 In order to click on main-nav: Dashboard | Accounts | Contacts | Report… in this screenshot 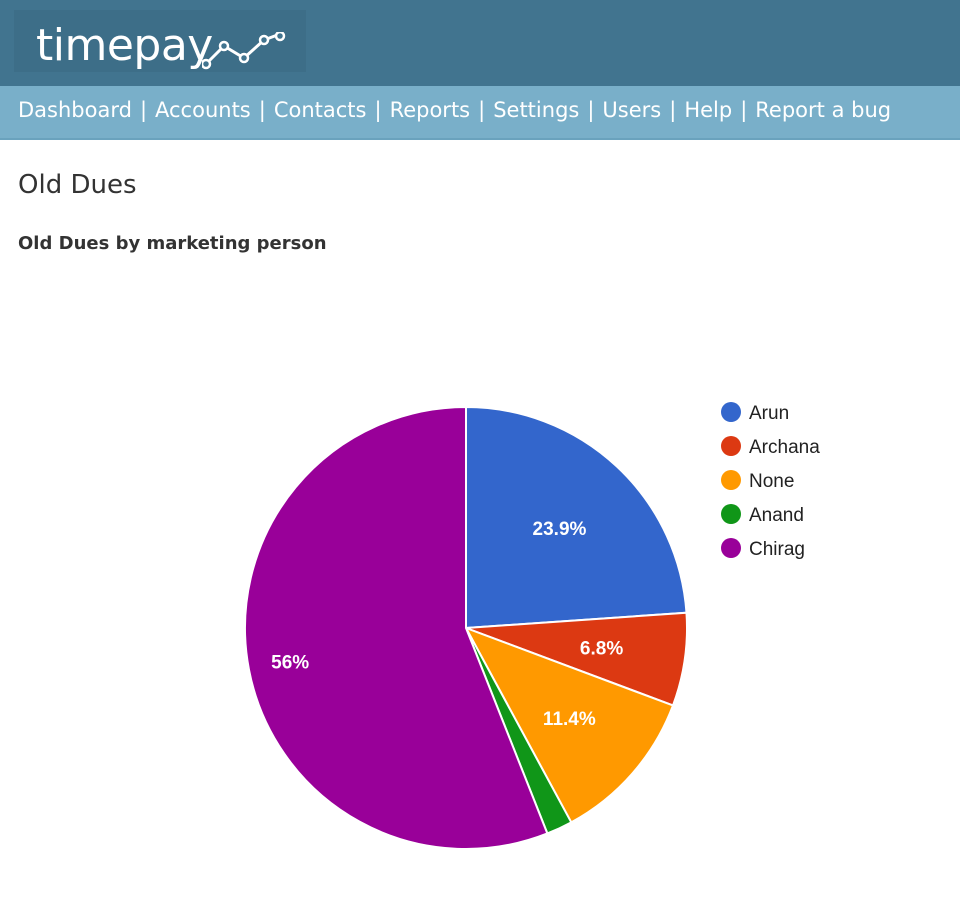, I will do `click(480, 113)`.